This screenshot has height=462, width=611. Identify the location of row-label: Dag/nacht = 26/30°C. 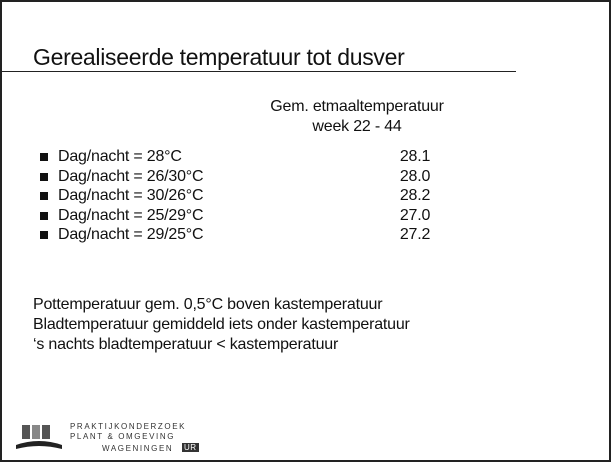
(131, 176).